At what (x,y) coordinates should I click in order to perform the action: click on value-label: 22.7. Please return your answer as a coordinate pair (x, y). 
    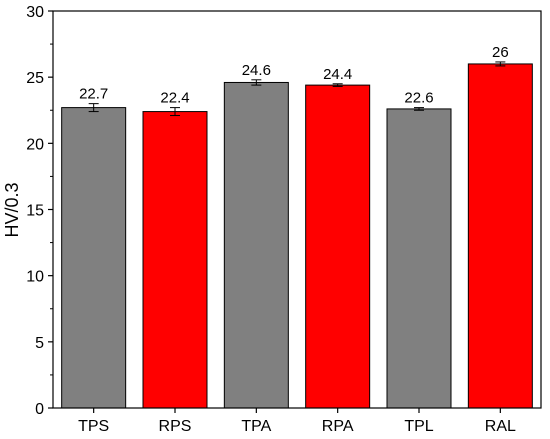
    Looking at the image, I should click on (93, 94).